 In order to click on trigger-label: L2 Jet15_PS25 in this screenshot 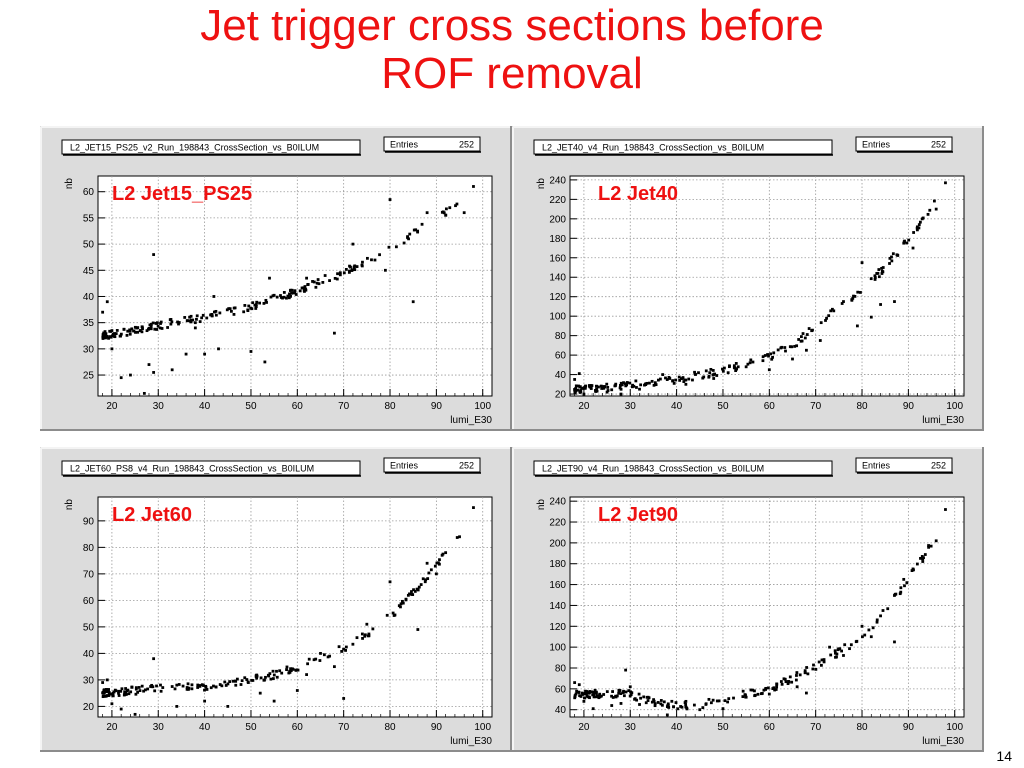, I will do `click(182, 194)`.